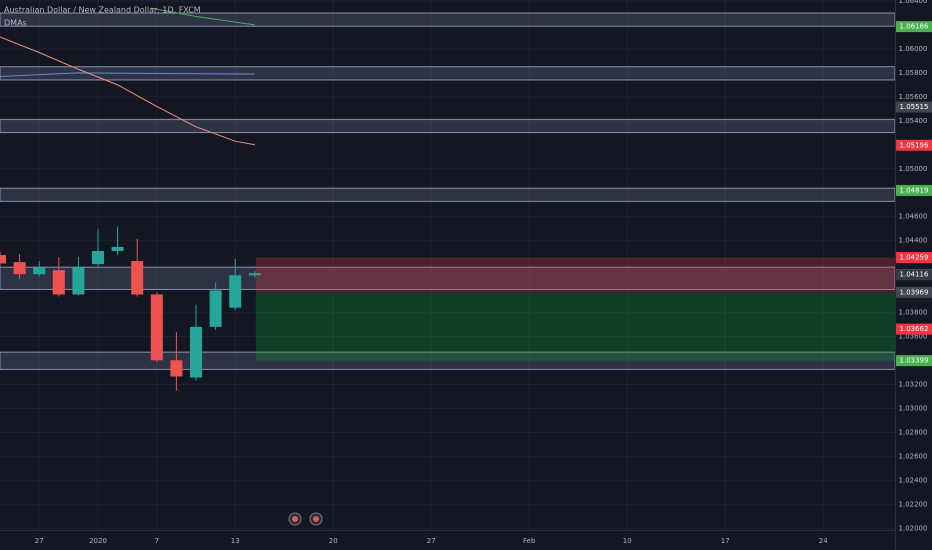 The height and width of the screenshot is (550, 932). I want to click on price-label: 1.04116, so click(914, 275).